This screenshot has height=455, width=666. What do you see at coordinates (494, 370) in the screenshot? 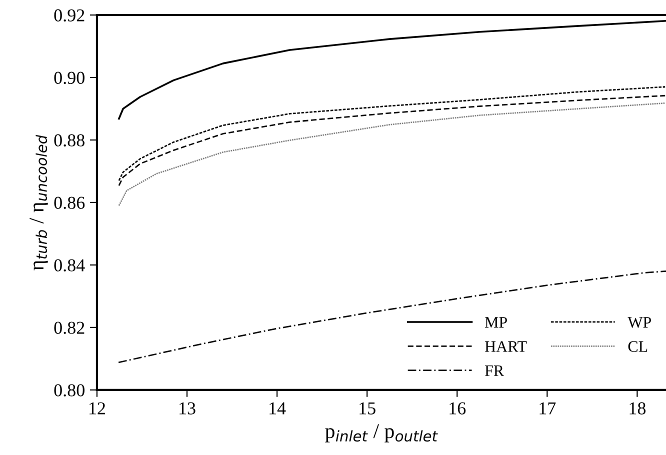
I see `legend-label: FR` at bounding box center [494, 370].